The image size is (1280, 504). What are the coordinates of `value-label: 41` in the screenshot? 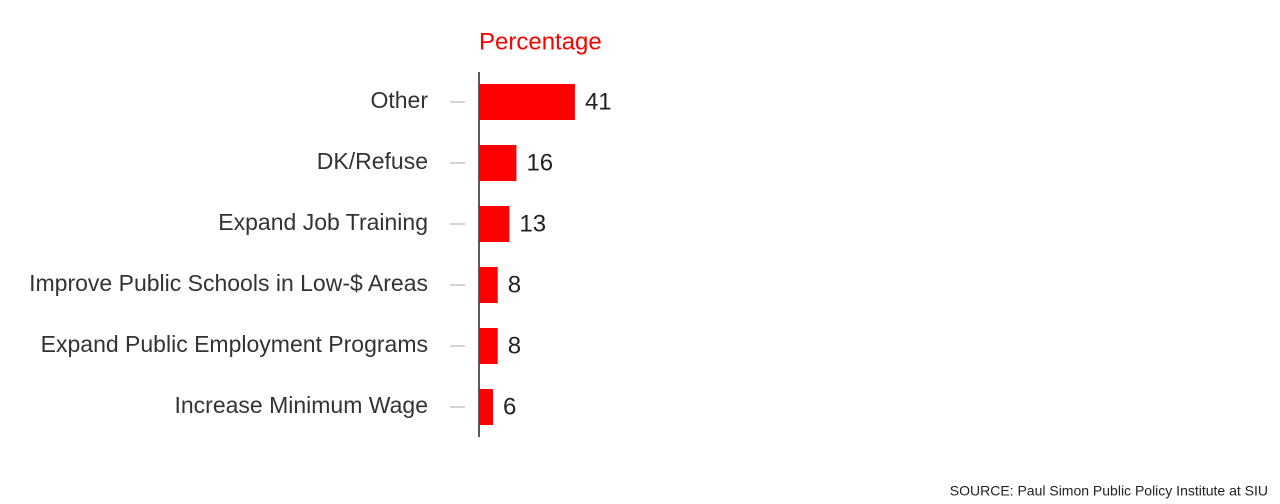 It's located at (598, 101).